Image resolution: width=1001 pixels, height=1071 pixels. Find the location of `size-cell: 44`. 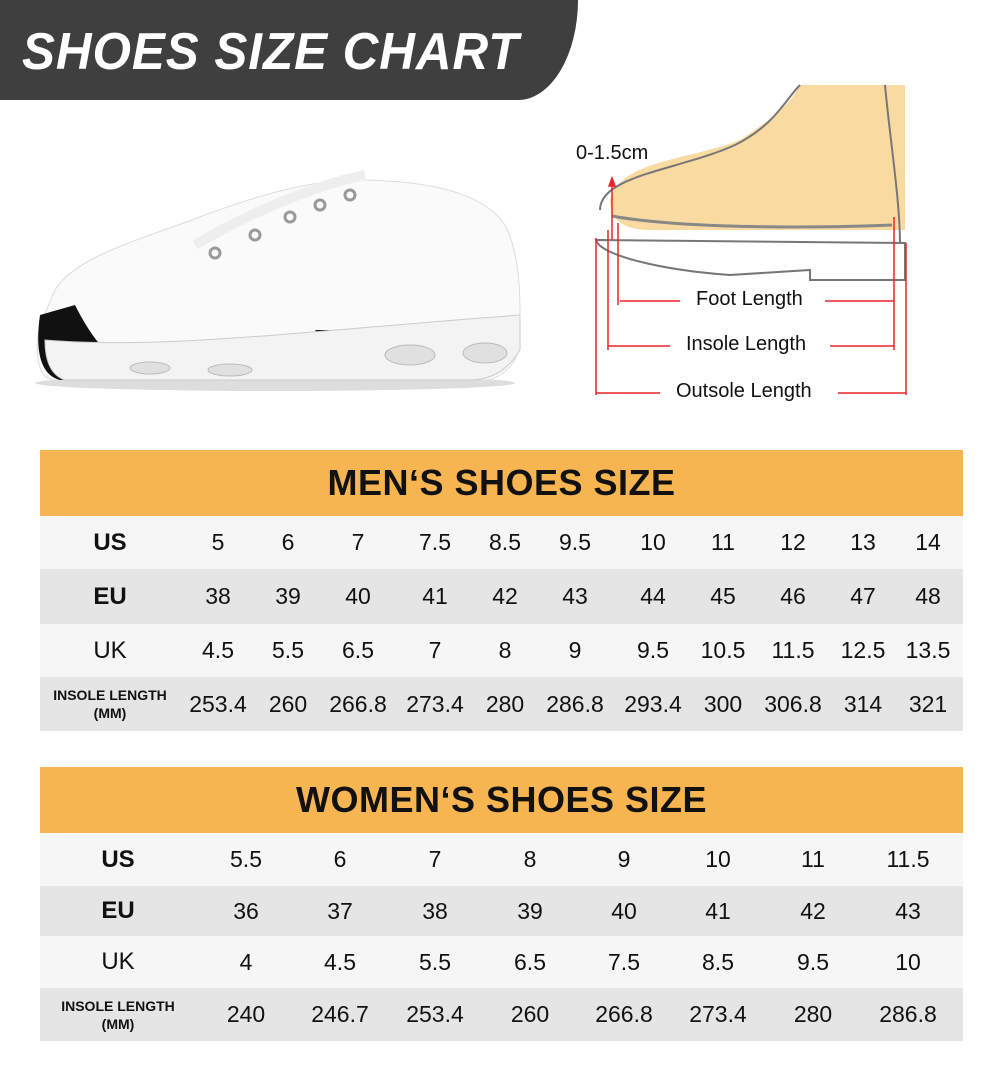

size-cell: 44 is located at coordinates (653, 596).